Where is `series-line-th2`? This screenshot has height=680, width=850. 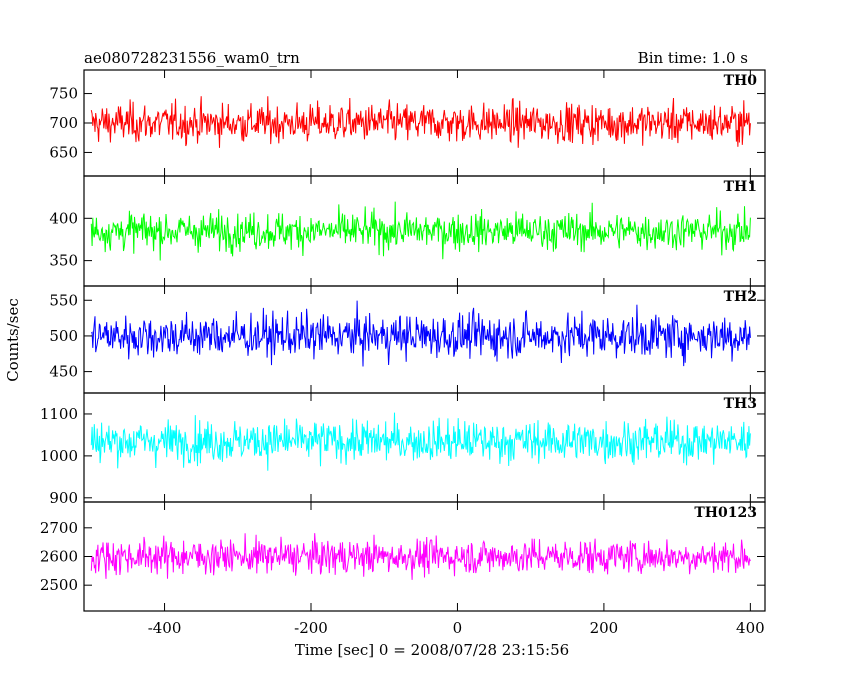 series-line-th2 is located at coordinates (420, 333).